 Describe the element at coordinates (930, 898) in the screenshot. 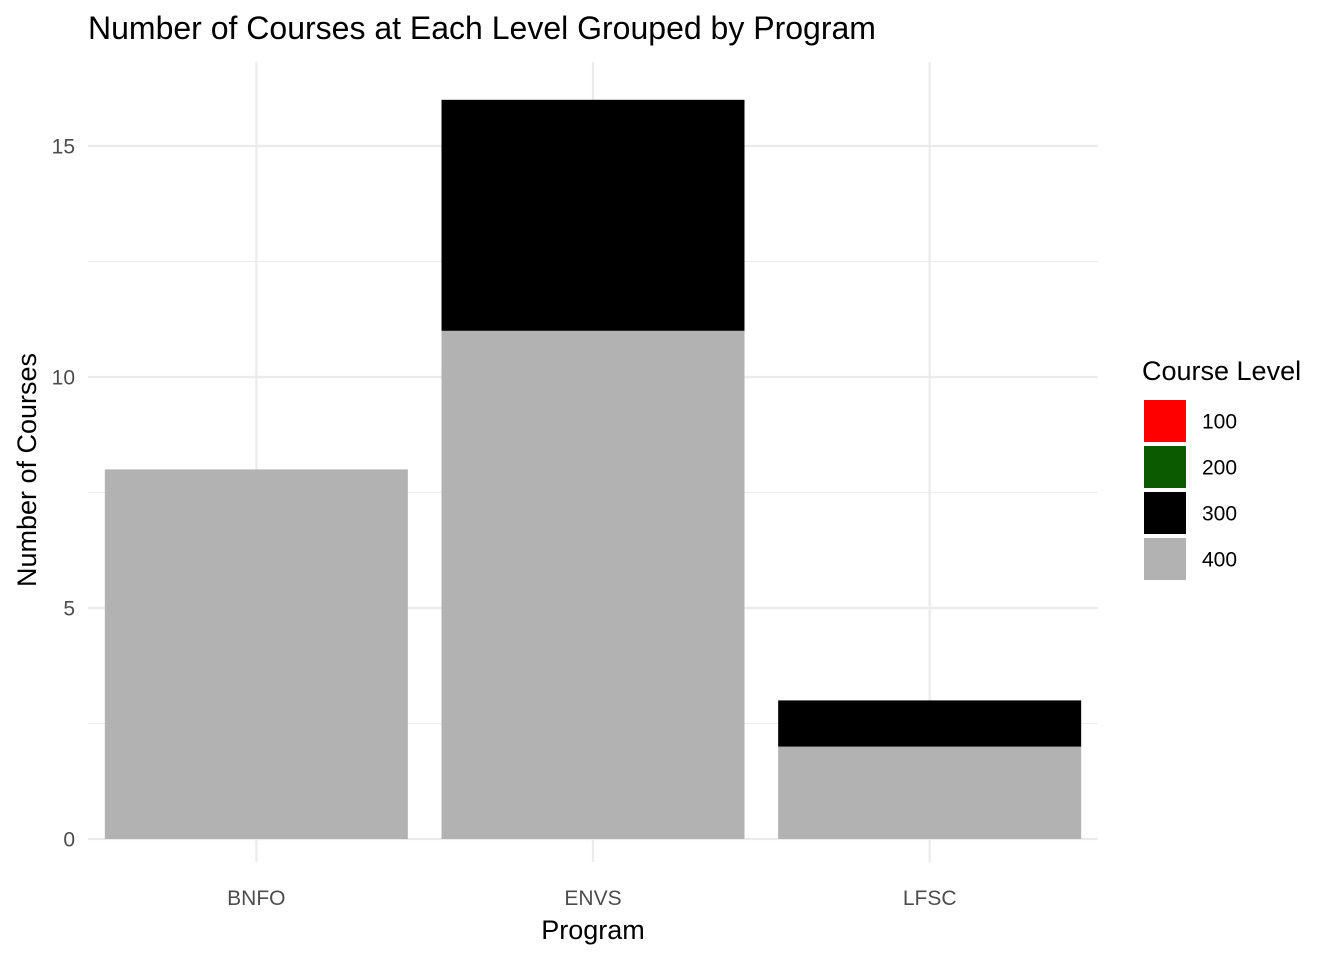

I see `x-tick-label: LFSC` at that location.